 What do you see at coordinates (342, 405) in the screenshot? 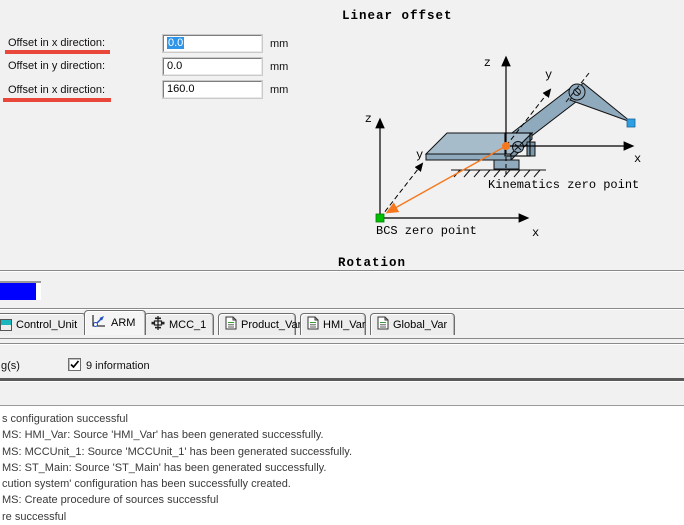
I see `log-top-border` at bounding box center [342, 405].